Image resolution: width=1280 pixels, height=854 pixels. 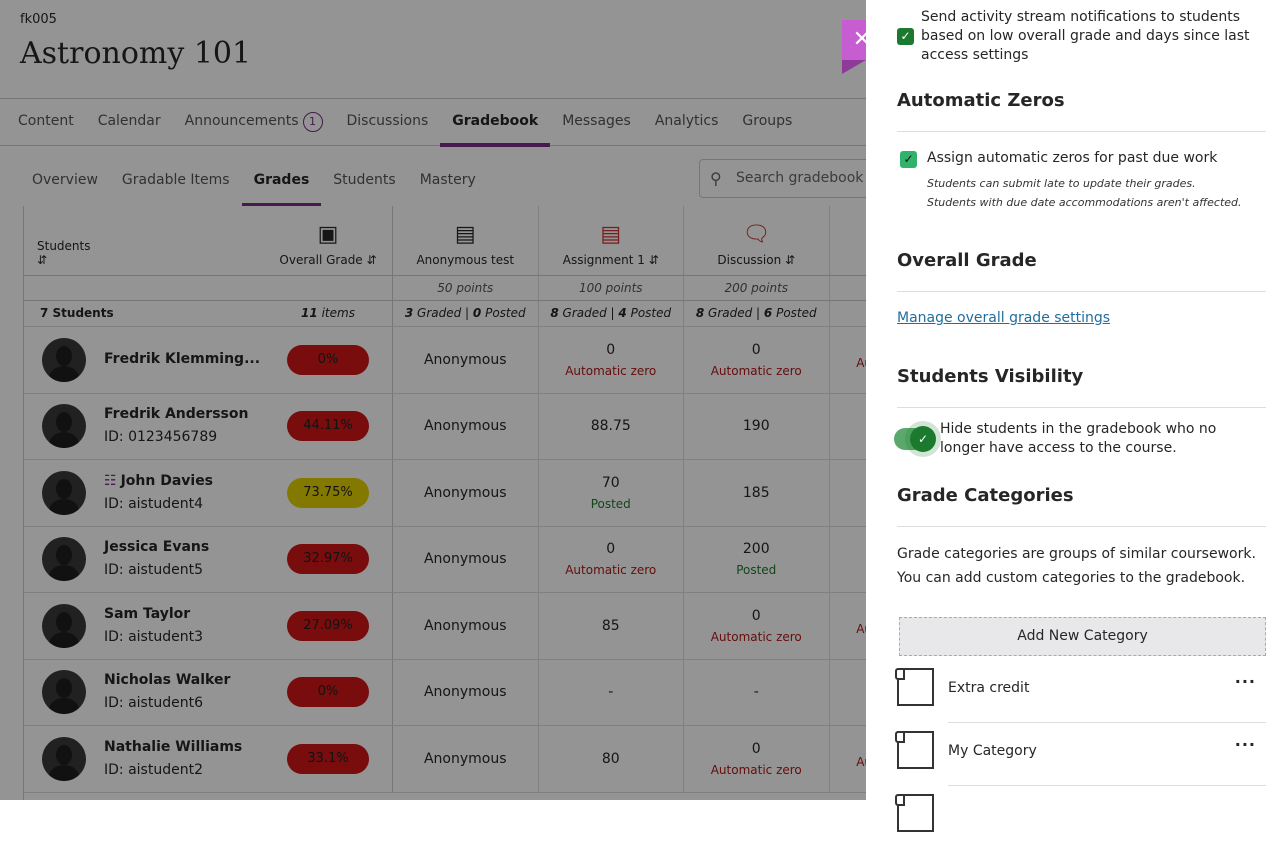 I want to click on grade-cell: 80, so click(x=611, y=759).